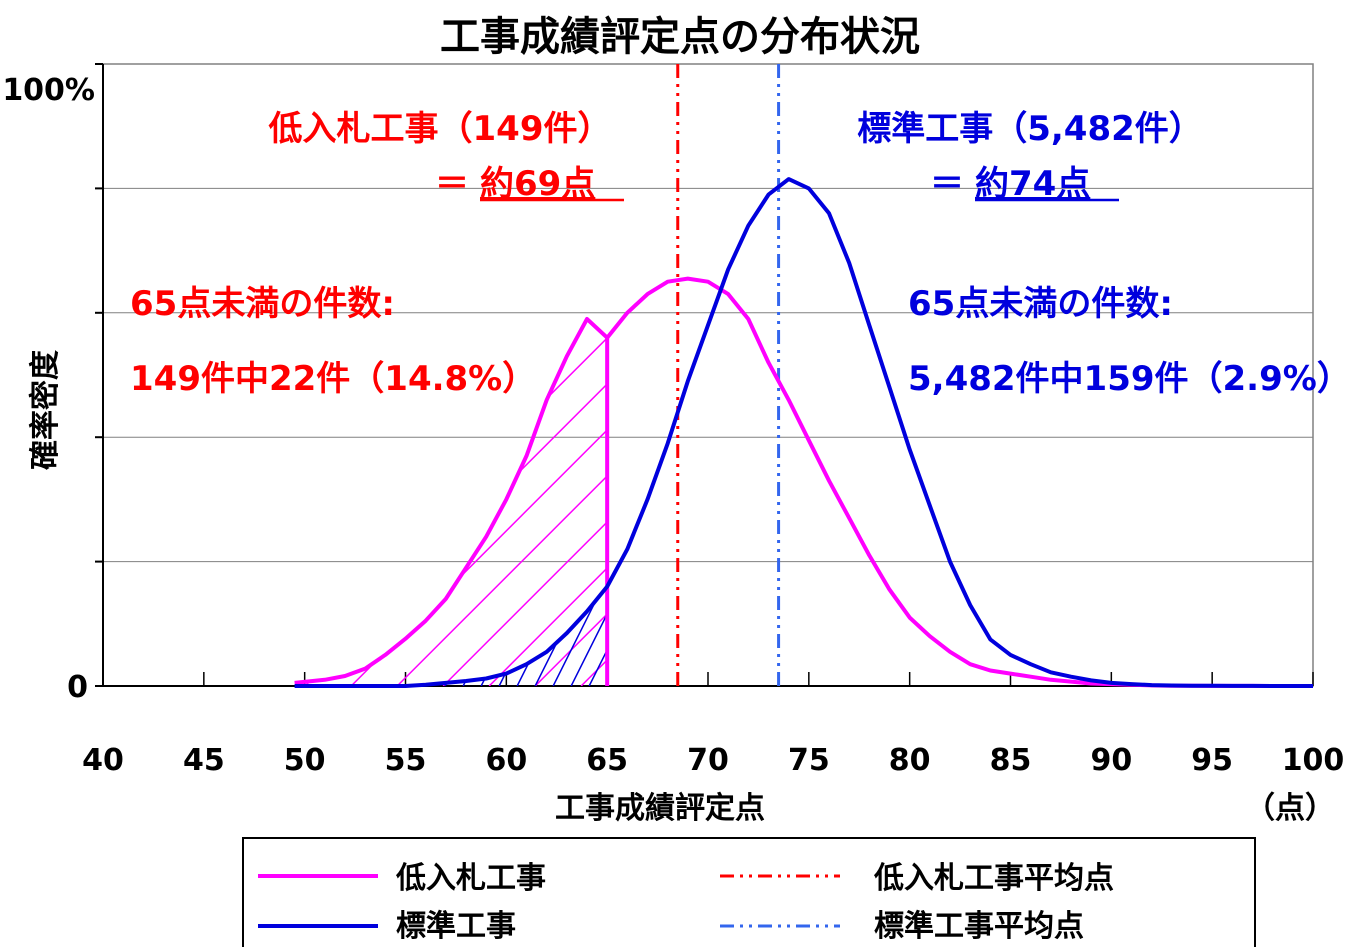 Image resolution: width=1360 pixels, height=947 pixels. I want to click on x-tick-labels: 40 45 50 55 60 65 70 75 80 85 90 95 100, so click(713, 760).